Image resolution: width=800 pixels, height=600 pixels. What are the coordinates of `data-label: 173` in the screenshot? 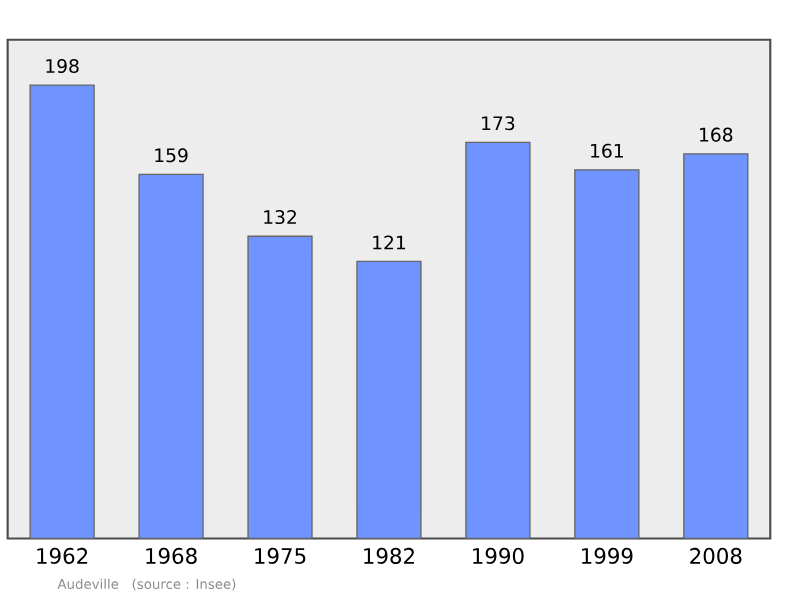 It's located at (498, 123).